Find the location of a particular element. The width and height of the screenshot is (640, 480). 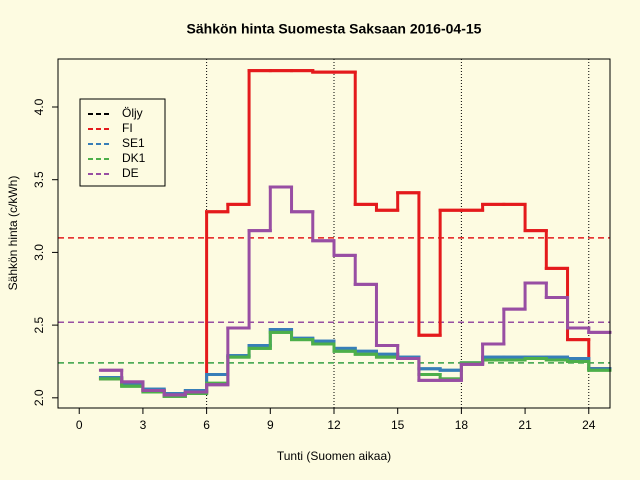

legend-box is located at coordinates (122, 142).